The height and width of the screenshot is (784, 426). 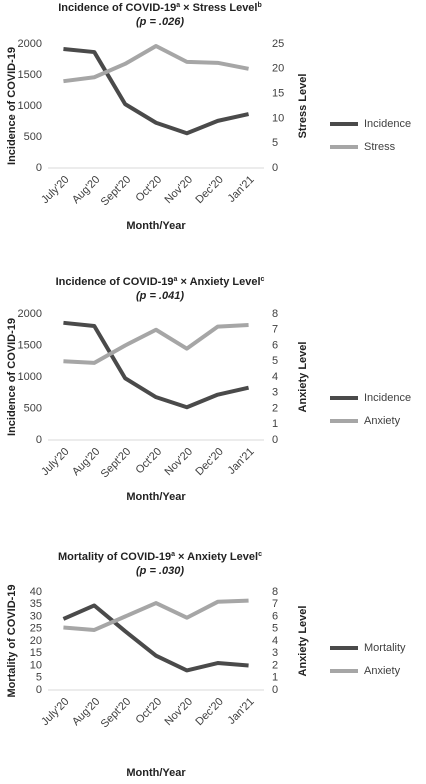 I want to click on legend-label: Incidence, so click(x=387, y=398).